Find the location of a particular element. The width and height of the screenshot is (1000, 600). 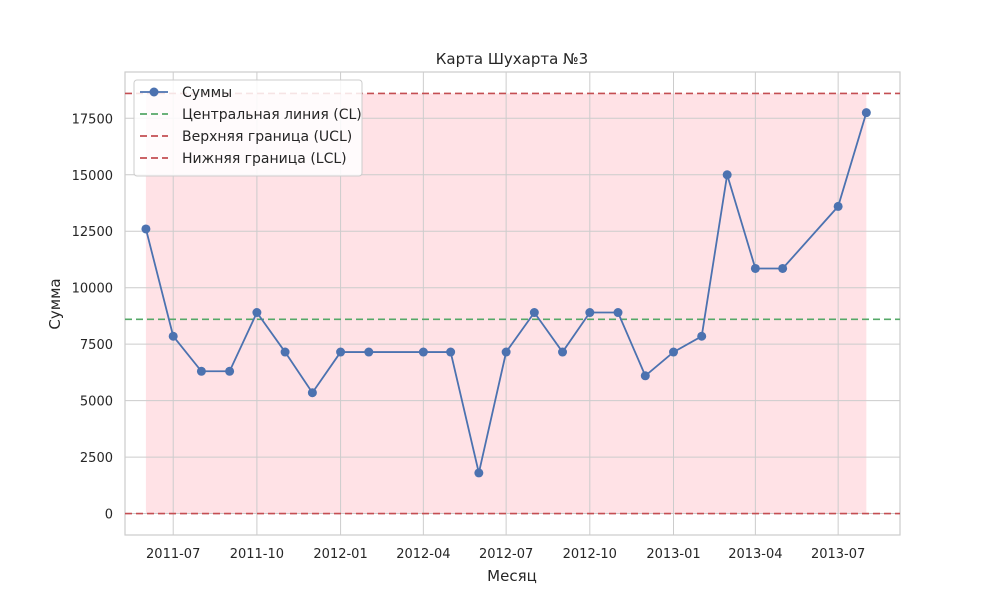

y-tick-label: 7500 is located at coordinates (96, 345).